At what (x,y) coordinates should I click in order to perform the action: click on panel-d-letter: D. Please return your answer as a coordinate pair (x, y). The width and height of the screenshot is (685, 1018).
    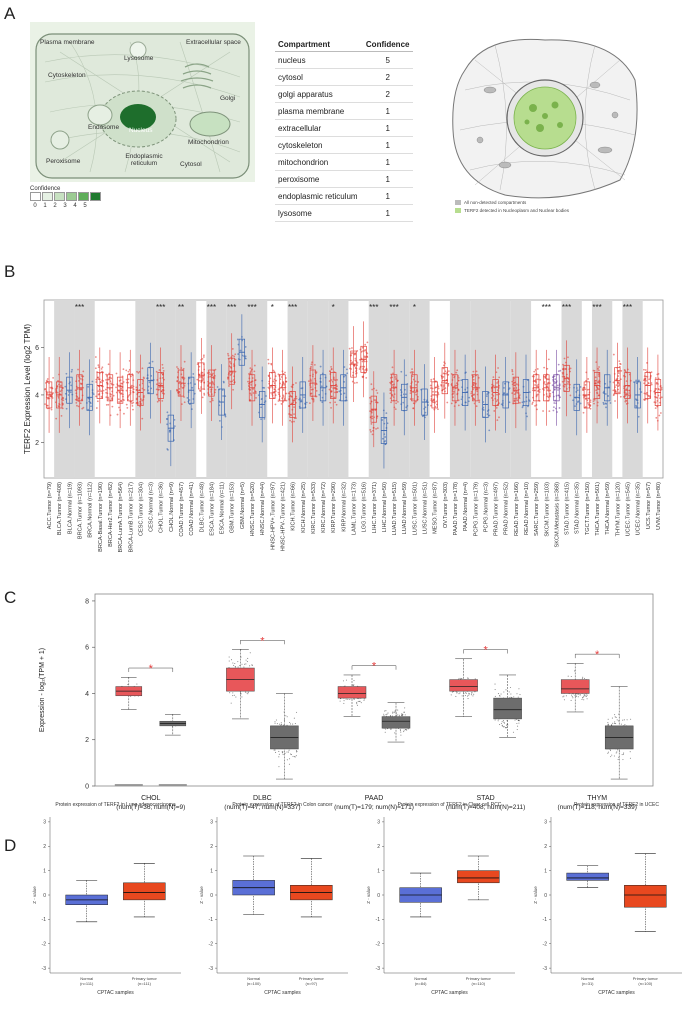
    Looking at the image, I should click on (10, 845).